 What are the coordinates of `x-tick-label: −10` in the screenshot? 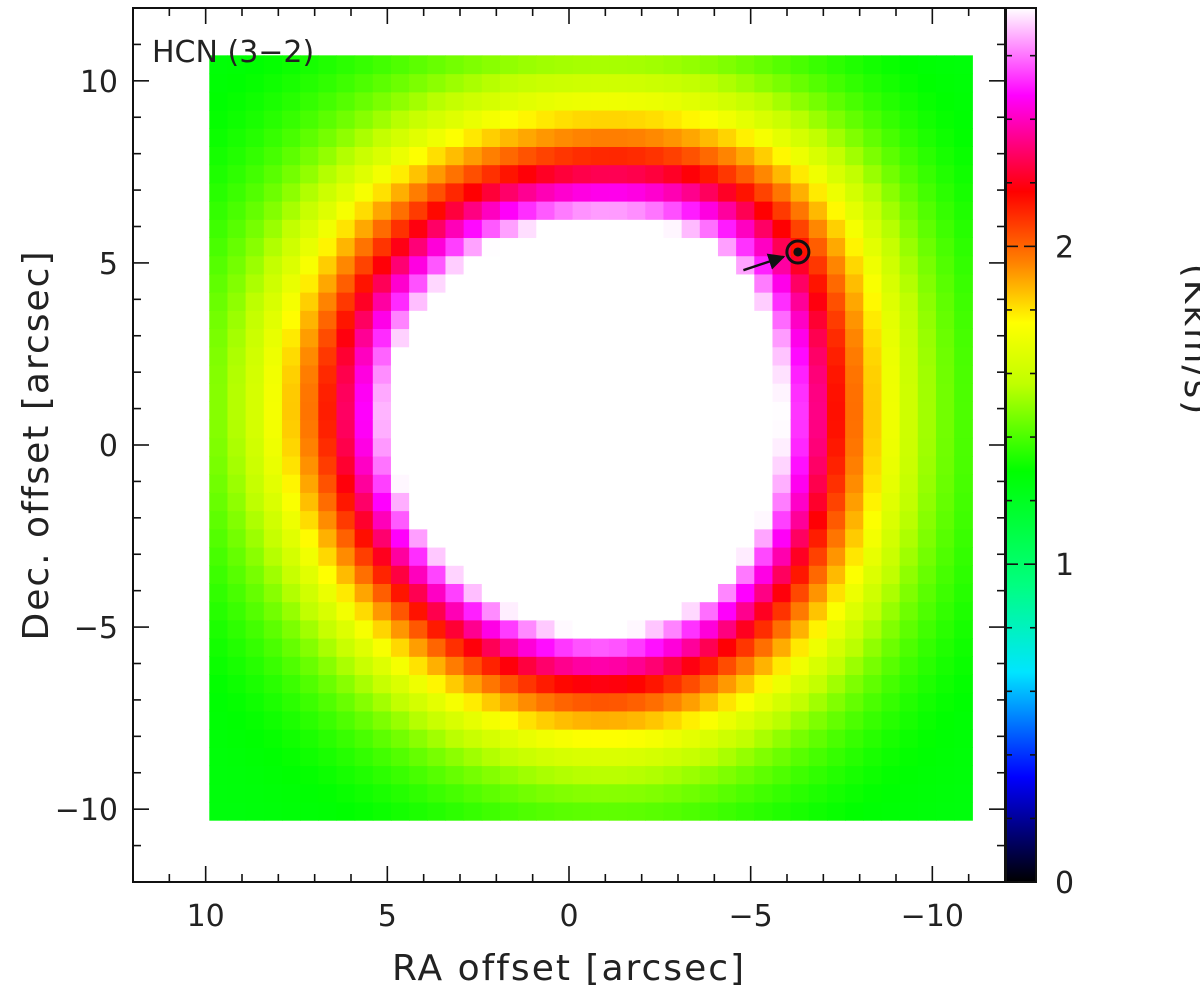 It's located at (932, 916).